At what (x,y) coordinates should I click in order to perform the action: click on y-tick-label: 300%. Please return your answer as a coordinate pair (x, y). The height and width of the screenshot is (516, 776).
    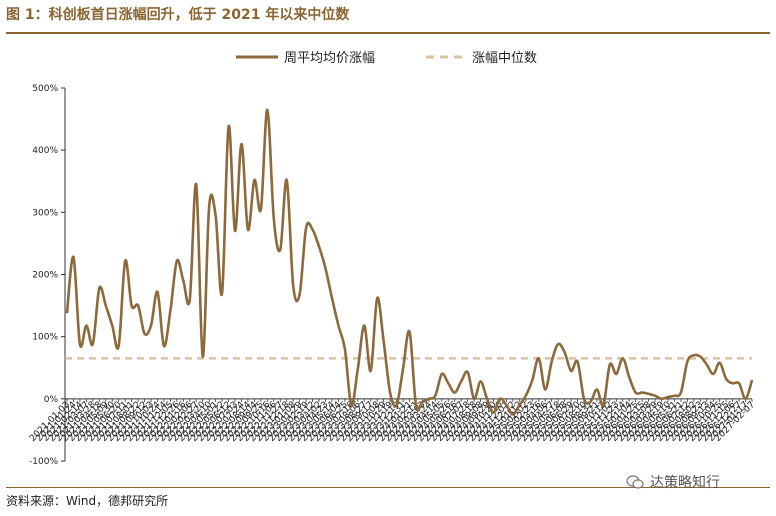
    Looking at the image, I should click on (45, 213).